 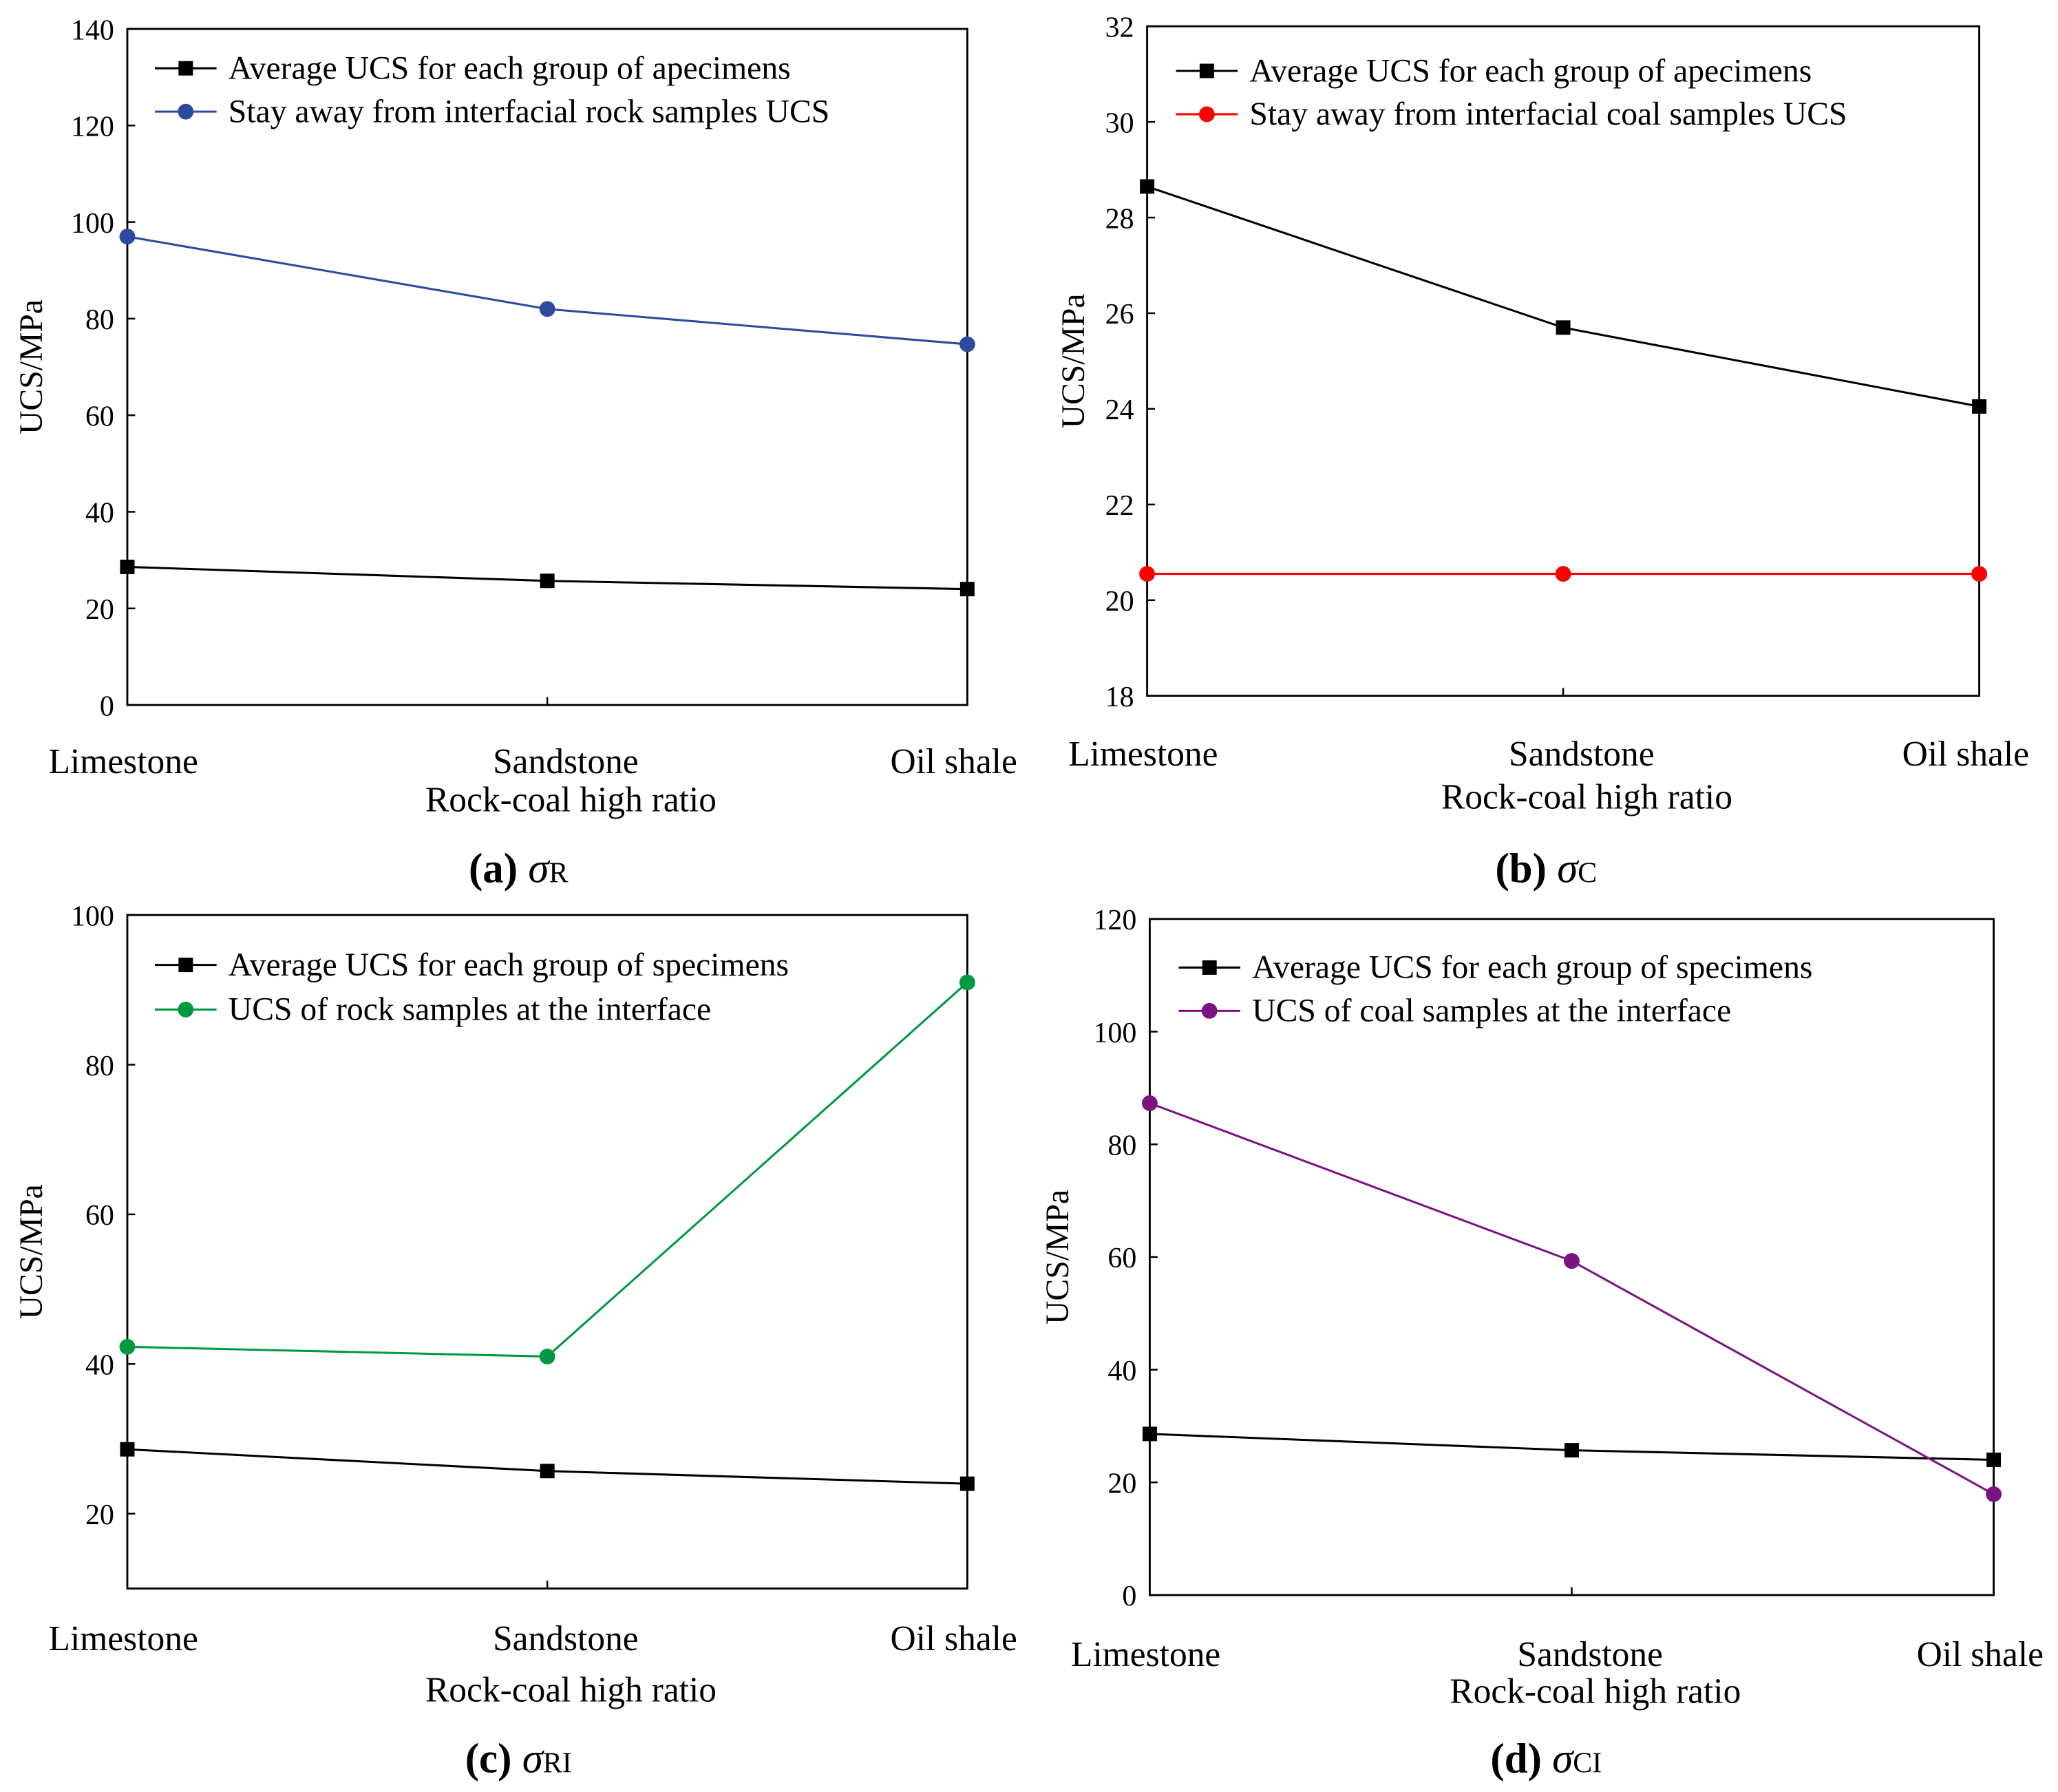 What do you see at coordinates (92, 30) in the screenshot?
I see `y-tick-label: 140` at bounding box center [92, 30].